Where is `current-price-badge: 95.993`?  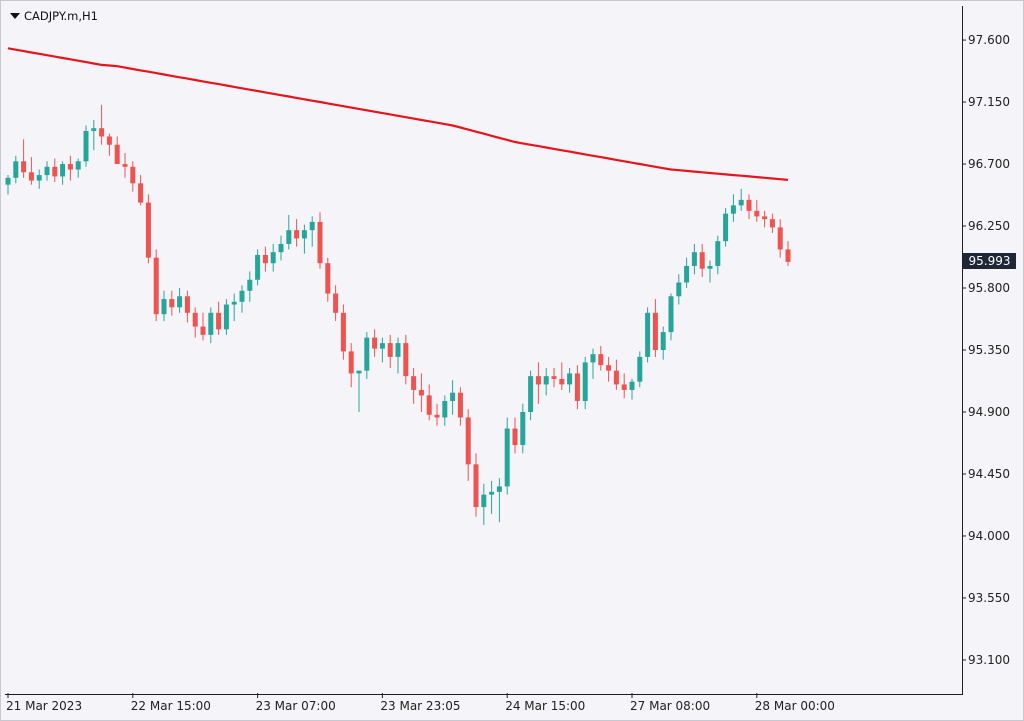
current-price-badge: 95.993 is located at coordinates (989, 261).